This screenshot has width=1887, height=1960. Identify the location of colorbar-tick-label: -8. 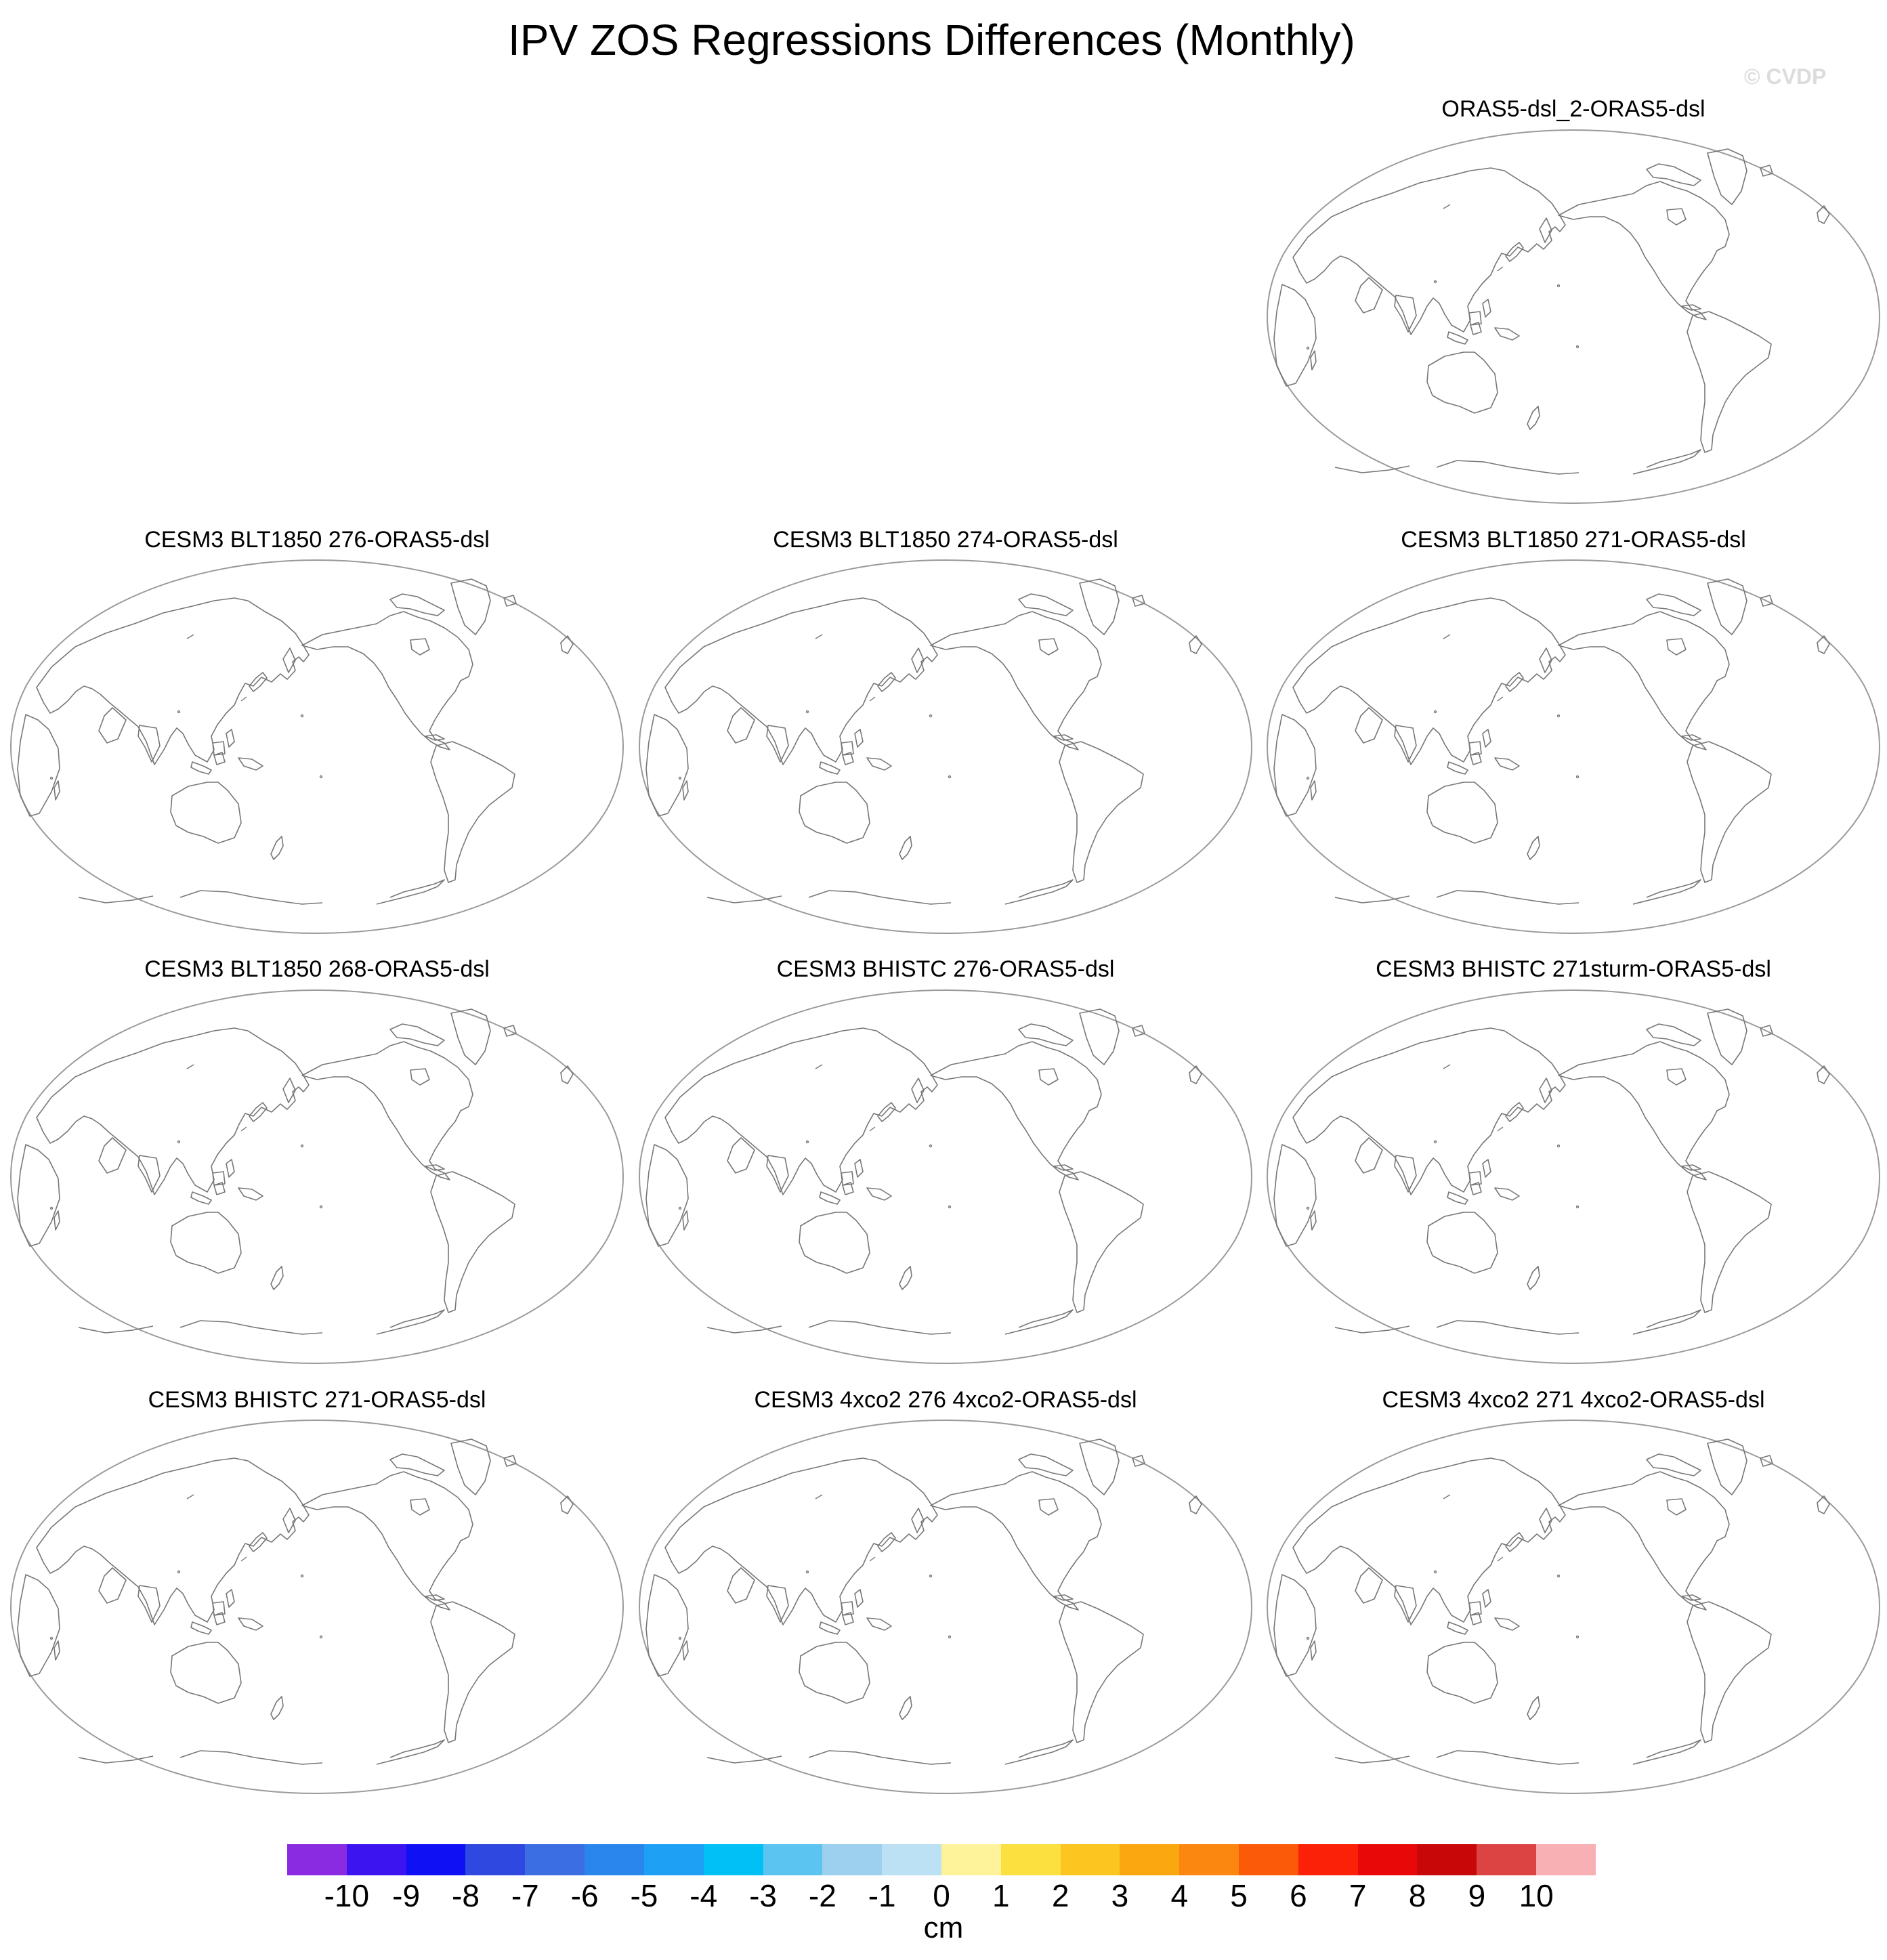
(466, 1895).